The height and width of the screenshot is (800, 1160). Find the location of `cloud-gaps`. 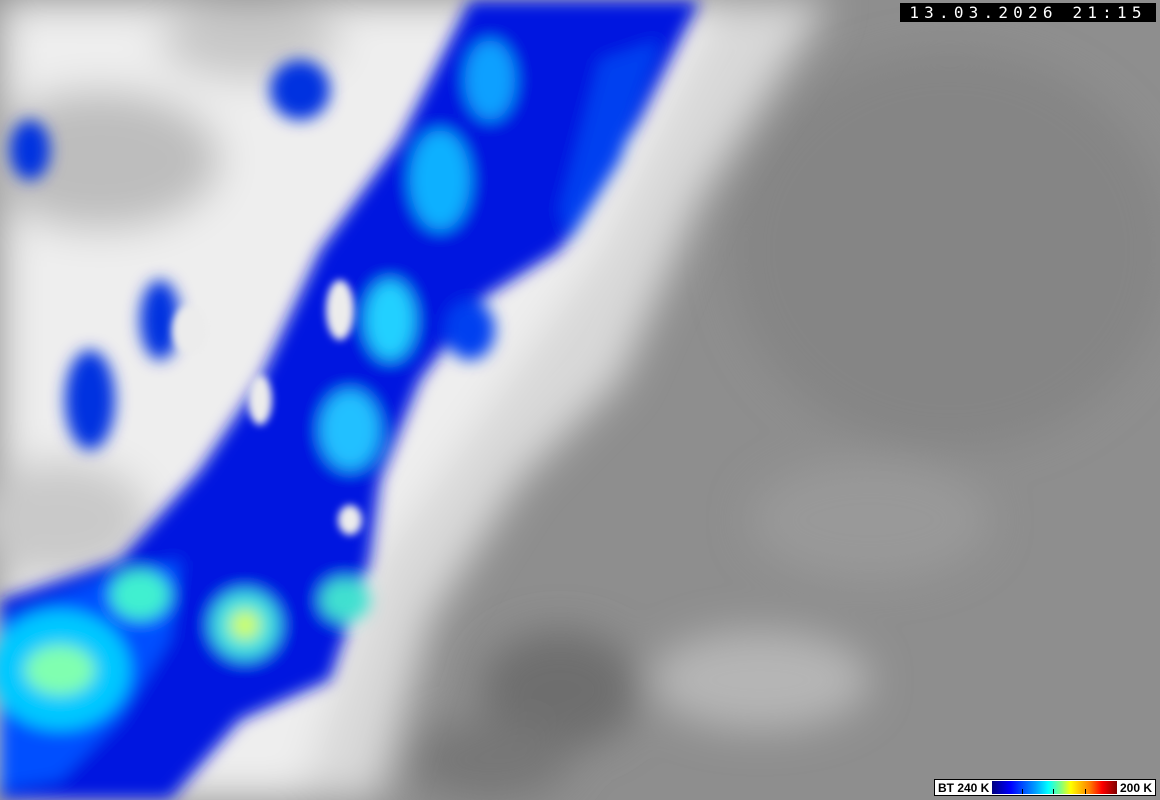

cloud-gaps is located at coordinates (267, 407).